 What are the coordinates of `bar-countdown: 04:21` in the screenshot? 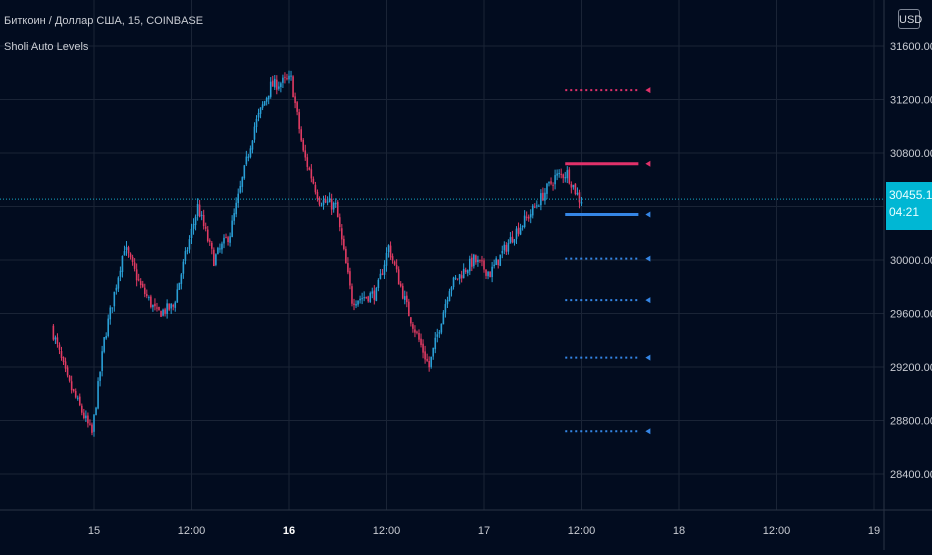 It's located at (904, 212).